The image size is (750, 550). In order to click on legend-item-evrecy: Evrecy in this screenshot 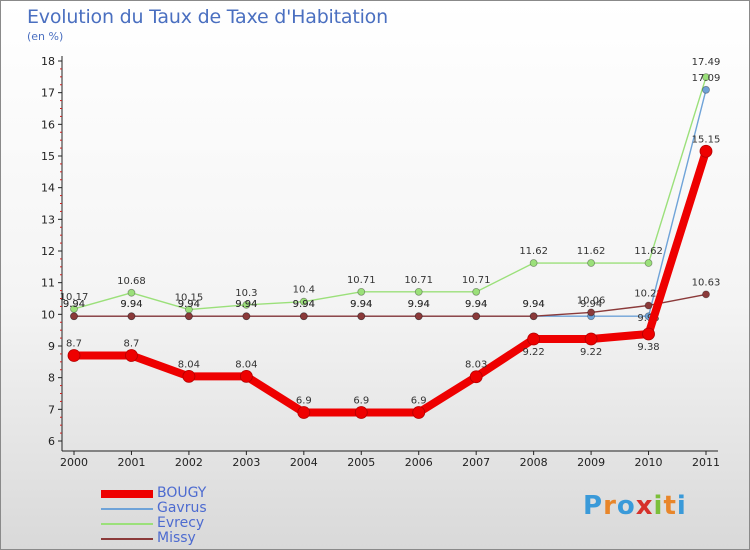, I will do `click(154, 523)`.